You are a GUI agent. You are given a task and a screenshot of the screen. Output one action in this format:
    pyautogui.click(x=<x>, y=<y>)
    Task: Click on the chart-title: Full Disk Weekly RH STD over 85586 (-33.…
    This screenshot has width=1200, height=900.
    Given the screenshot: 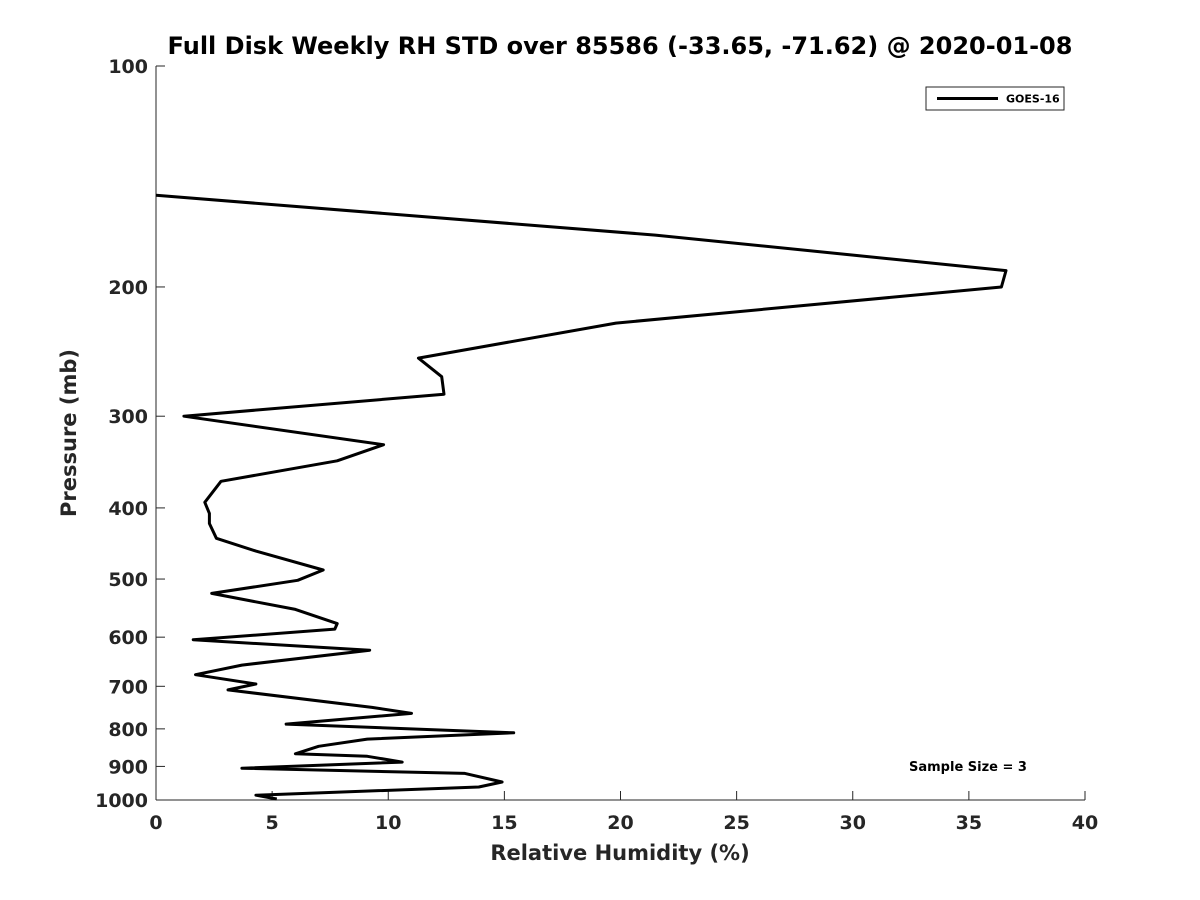 What is the action you would take?
    pyautogui.click(x=620, y=46)
    